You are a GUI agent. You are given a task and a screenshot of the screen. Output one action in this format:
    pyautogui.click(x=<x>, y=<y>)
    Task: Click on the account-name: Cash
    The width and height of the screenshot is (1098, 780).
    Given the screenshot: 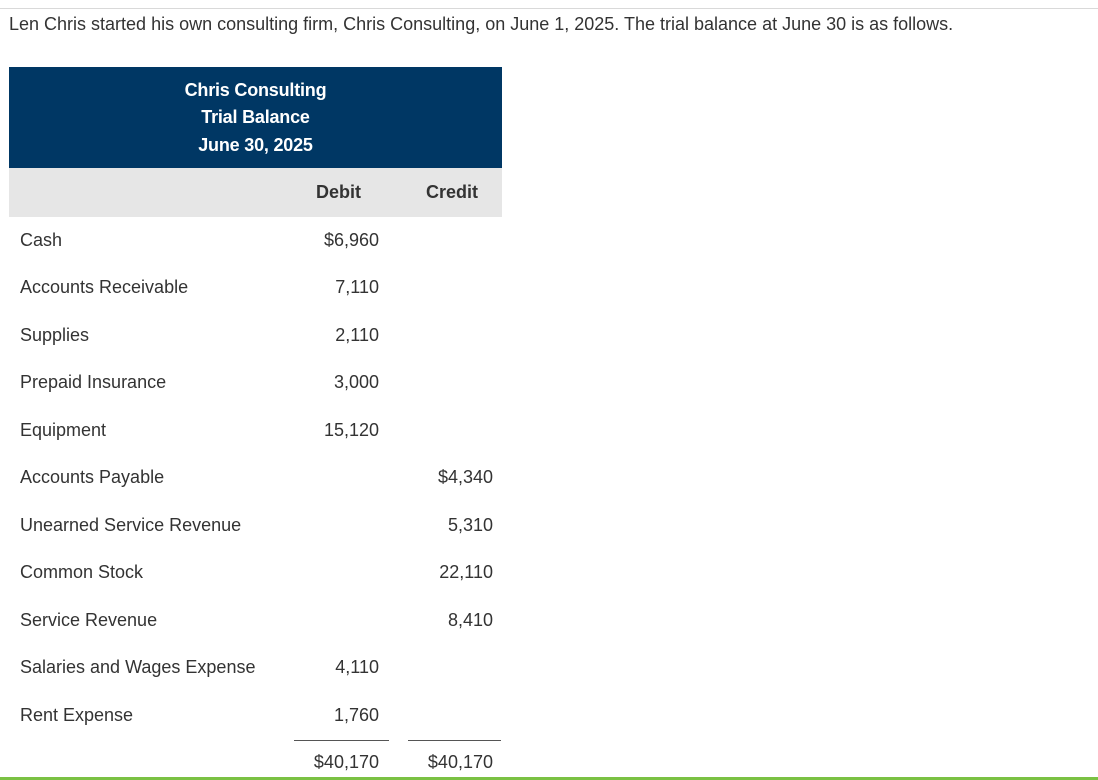 What is the action you would take?
    pyautogui.click(x=41, y=240)
    